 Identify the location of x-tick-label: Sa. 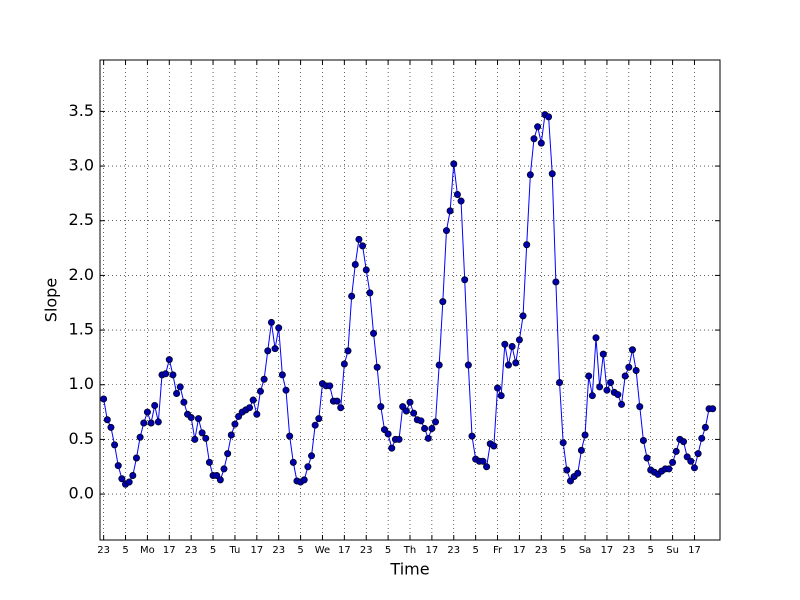
(585, 550).